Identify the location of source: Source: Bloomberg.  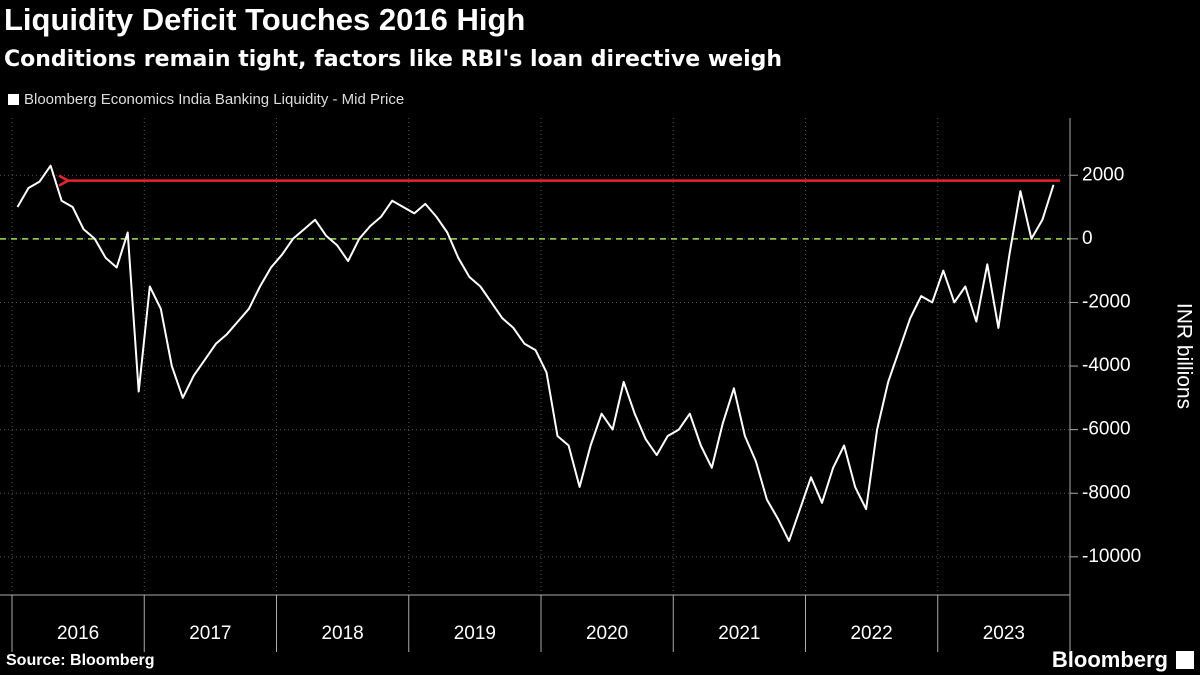
(80, 660).